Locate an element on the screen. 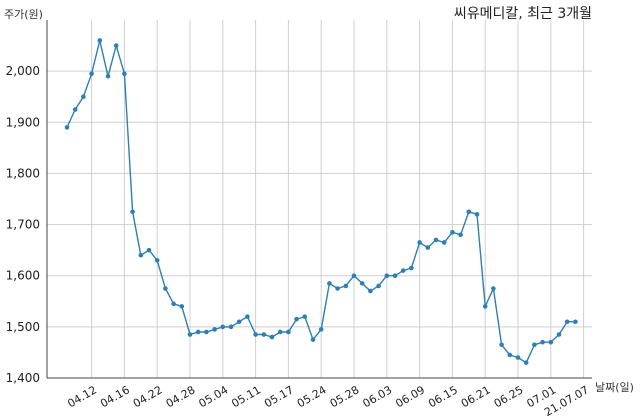  y-tick-label: 1,600 is located at coordinates (23, 276).